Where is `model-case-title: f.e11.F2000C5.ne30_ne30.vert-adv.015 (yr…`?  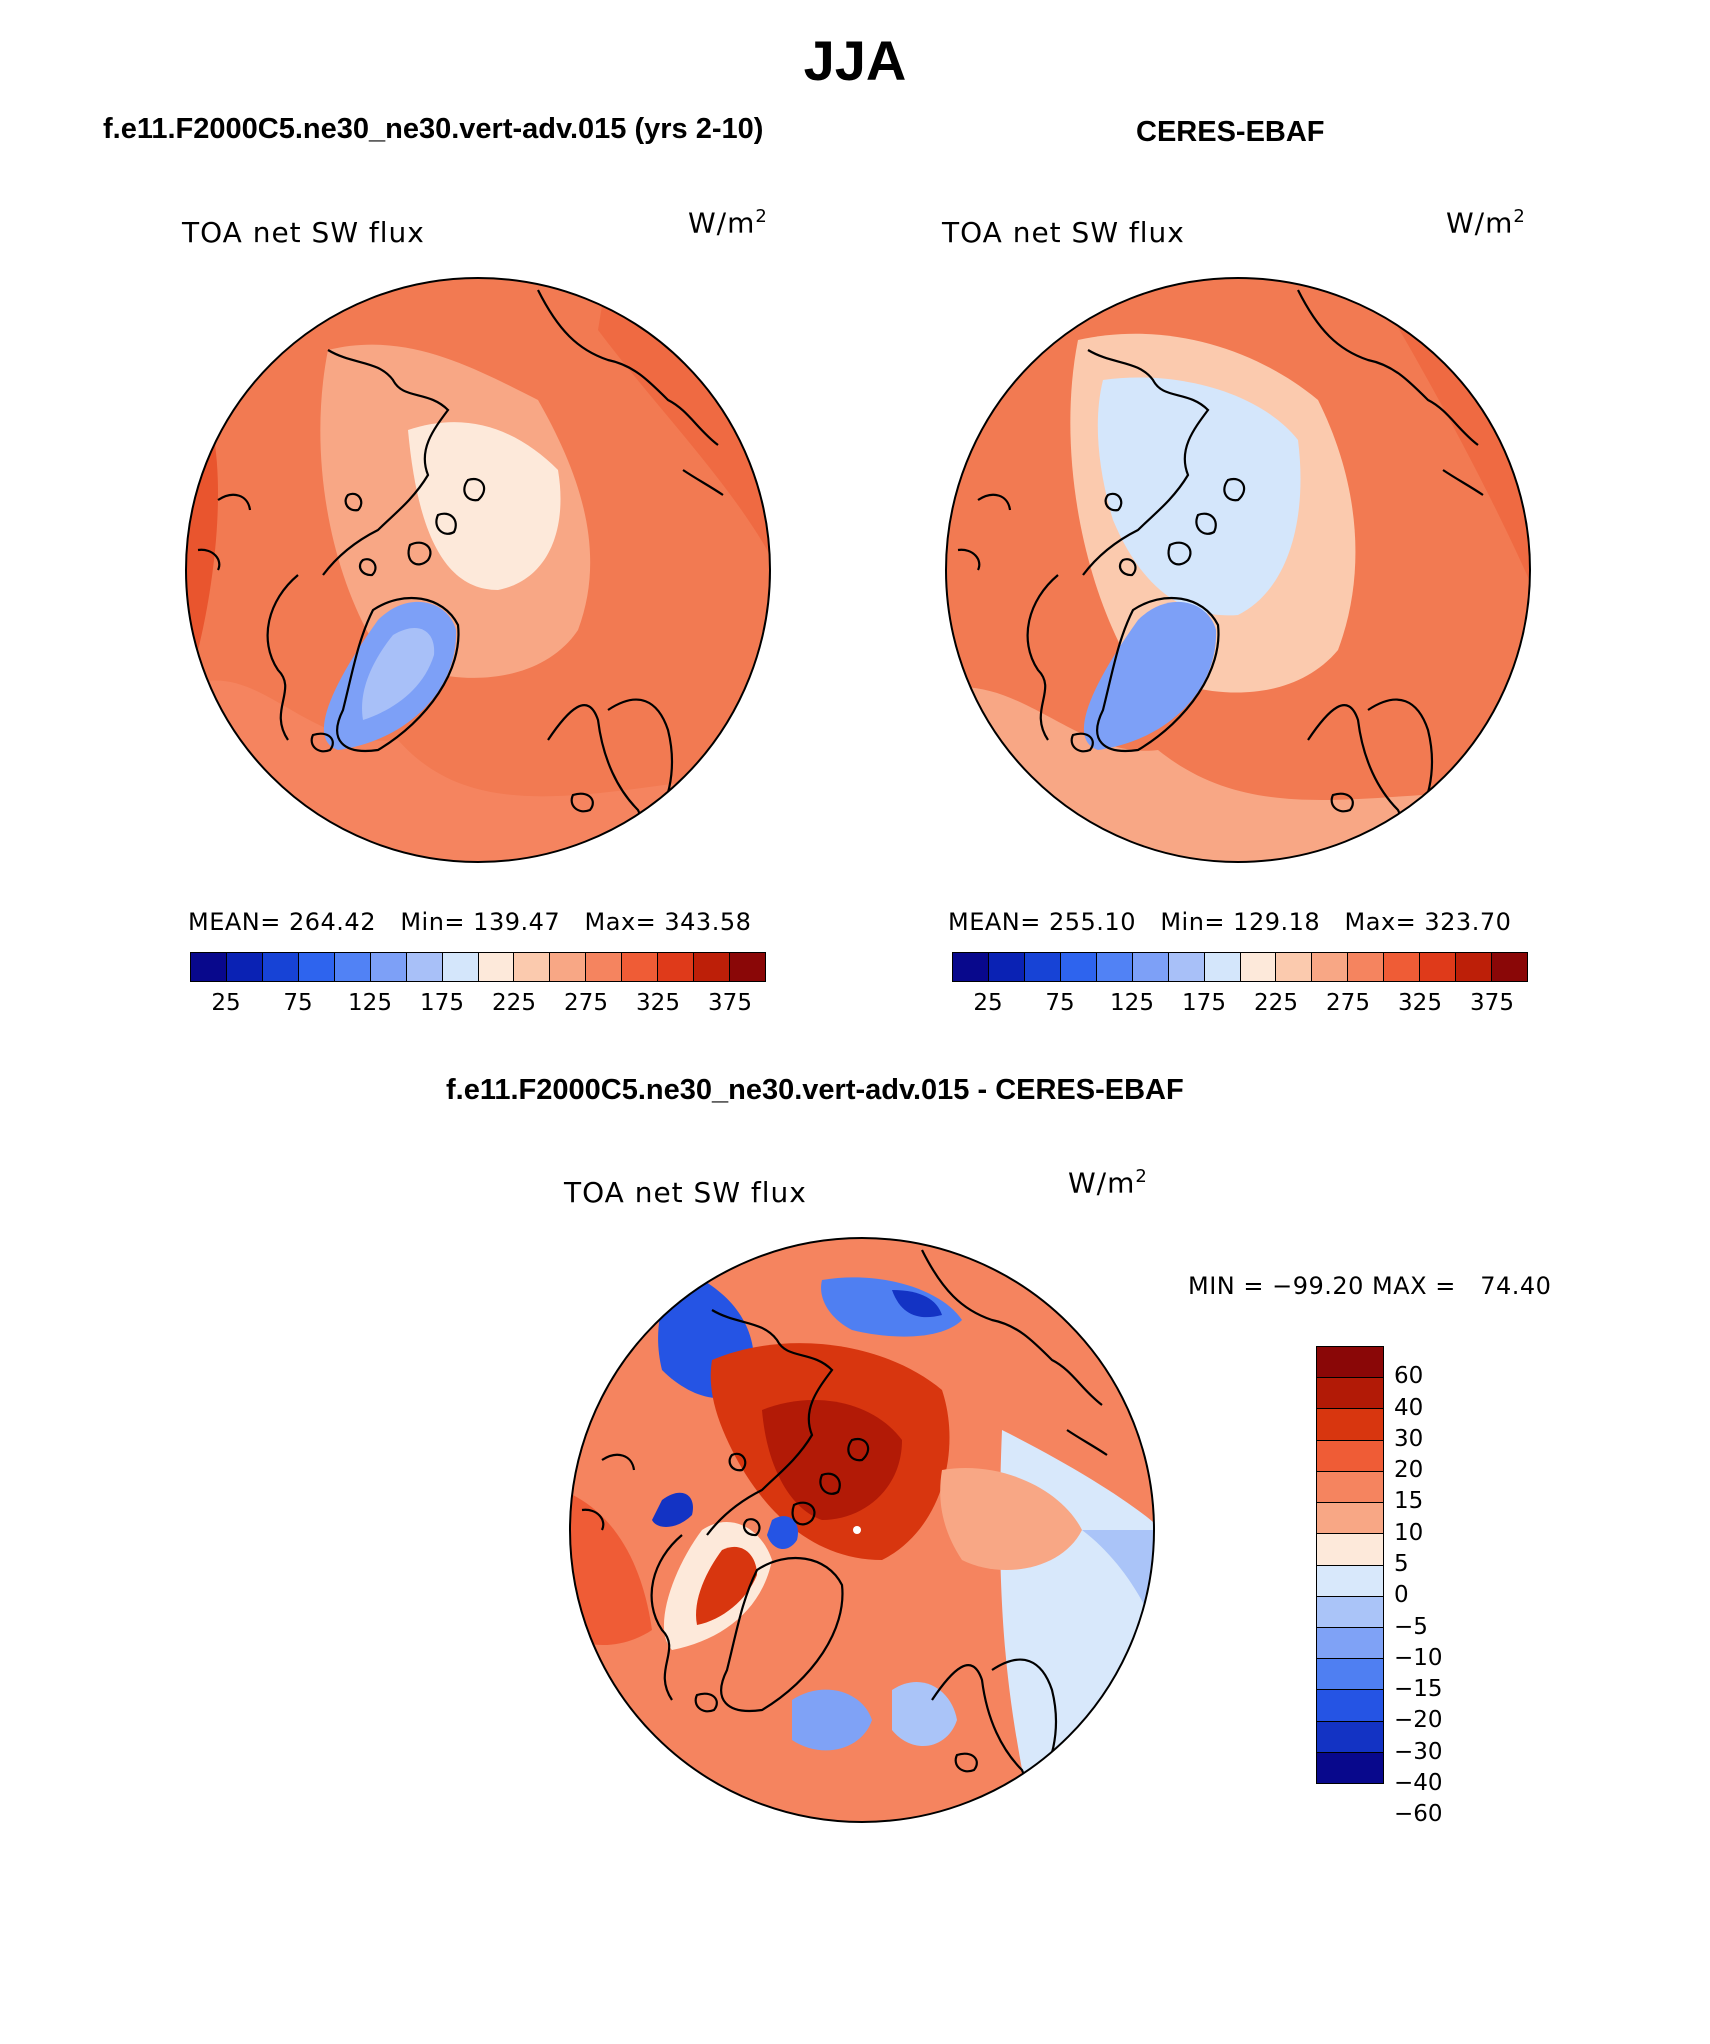
model-case-title: f.e11.F2000C5.ne30_ne30.vert-adv.015 (yr… is located at coordinates (433, 129).